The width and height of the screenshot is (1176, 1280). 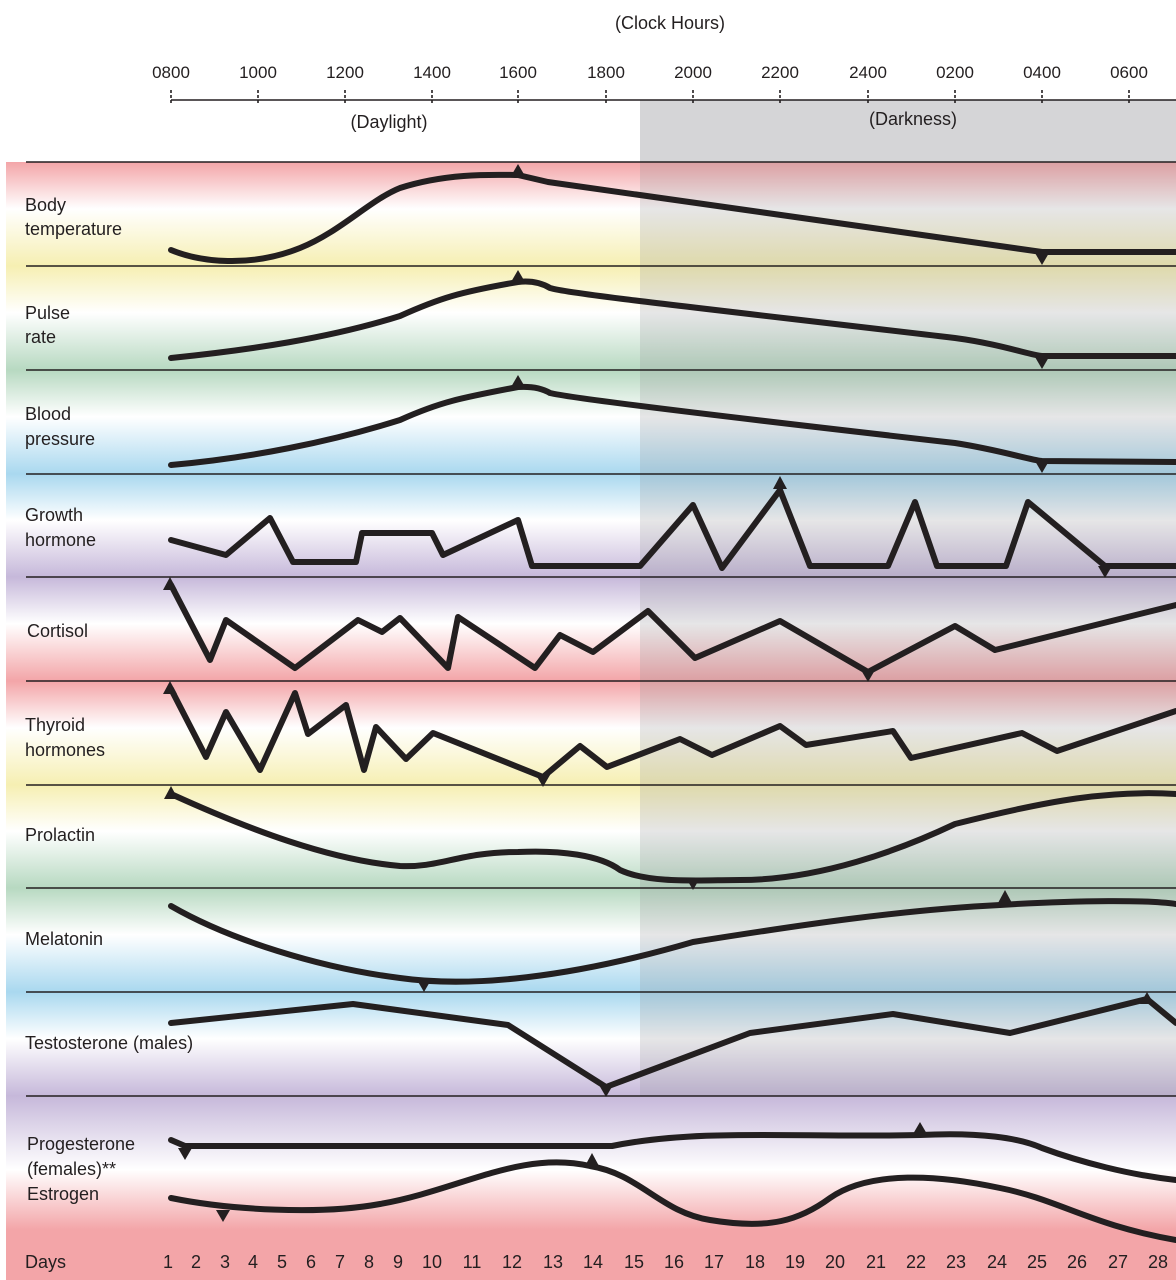 I want to click on hour-label: 2400, so click(x=868, y=72).